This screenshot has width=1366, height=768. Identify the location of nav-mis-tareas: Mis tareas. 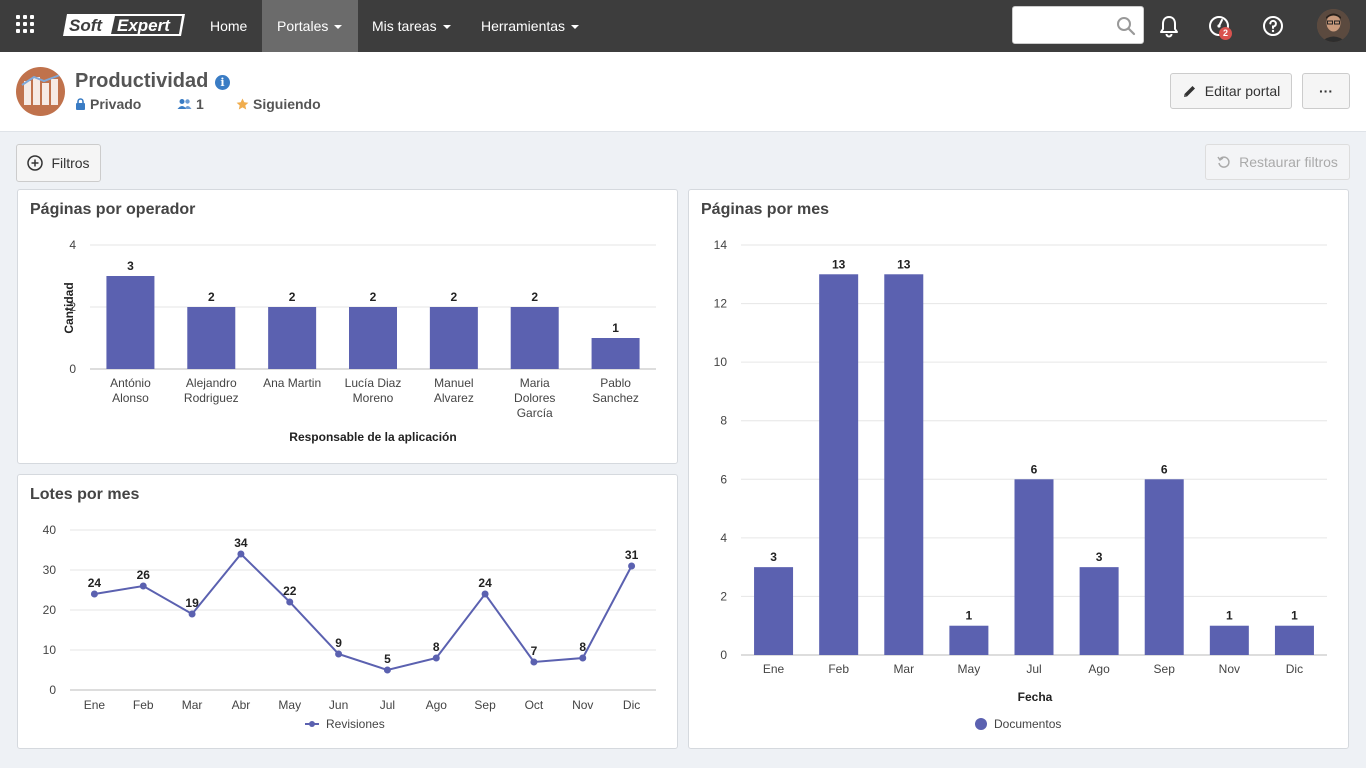
(411, 26).